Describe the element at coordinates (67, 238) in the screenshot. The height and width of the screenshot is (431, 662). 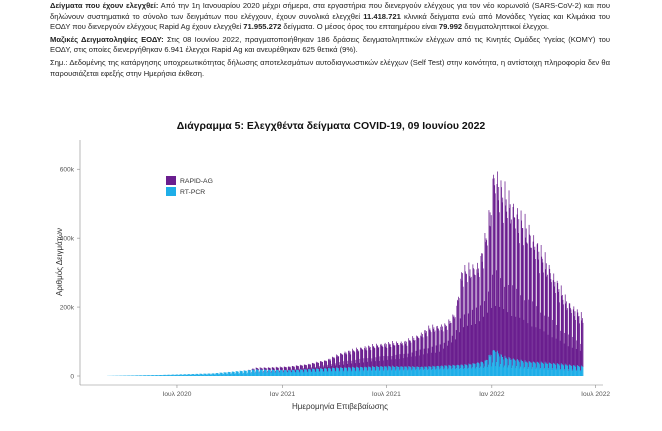
I see `y-tick-label: 400k` at that location.